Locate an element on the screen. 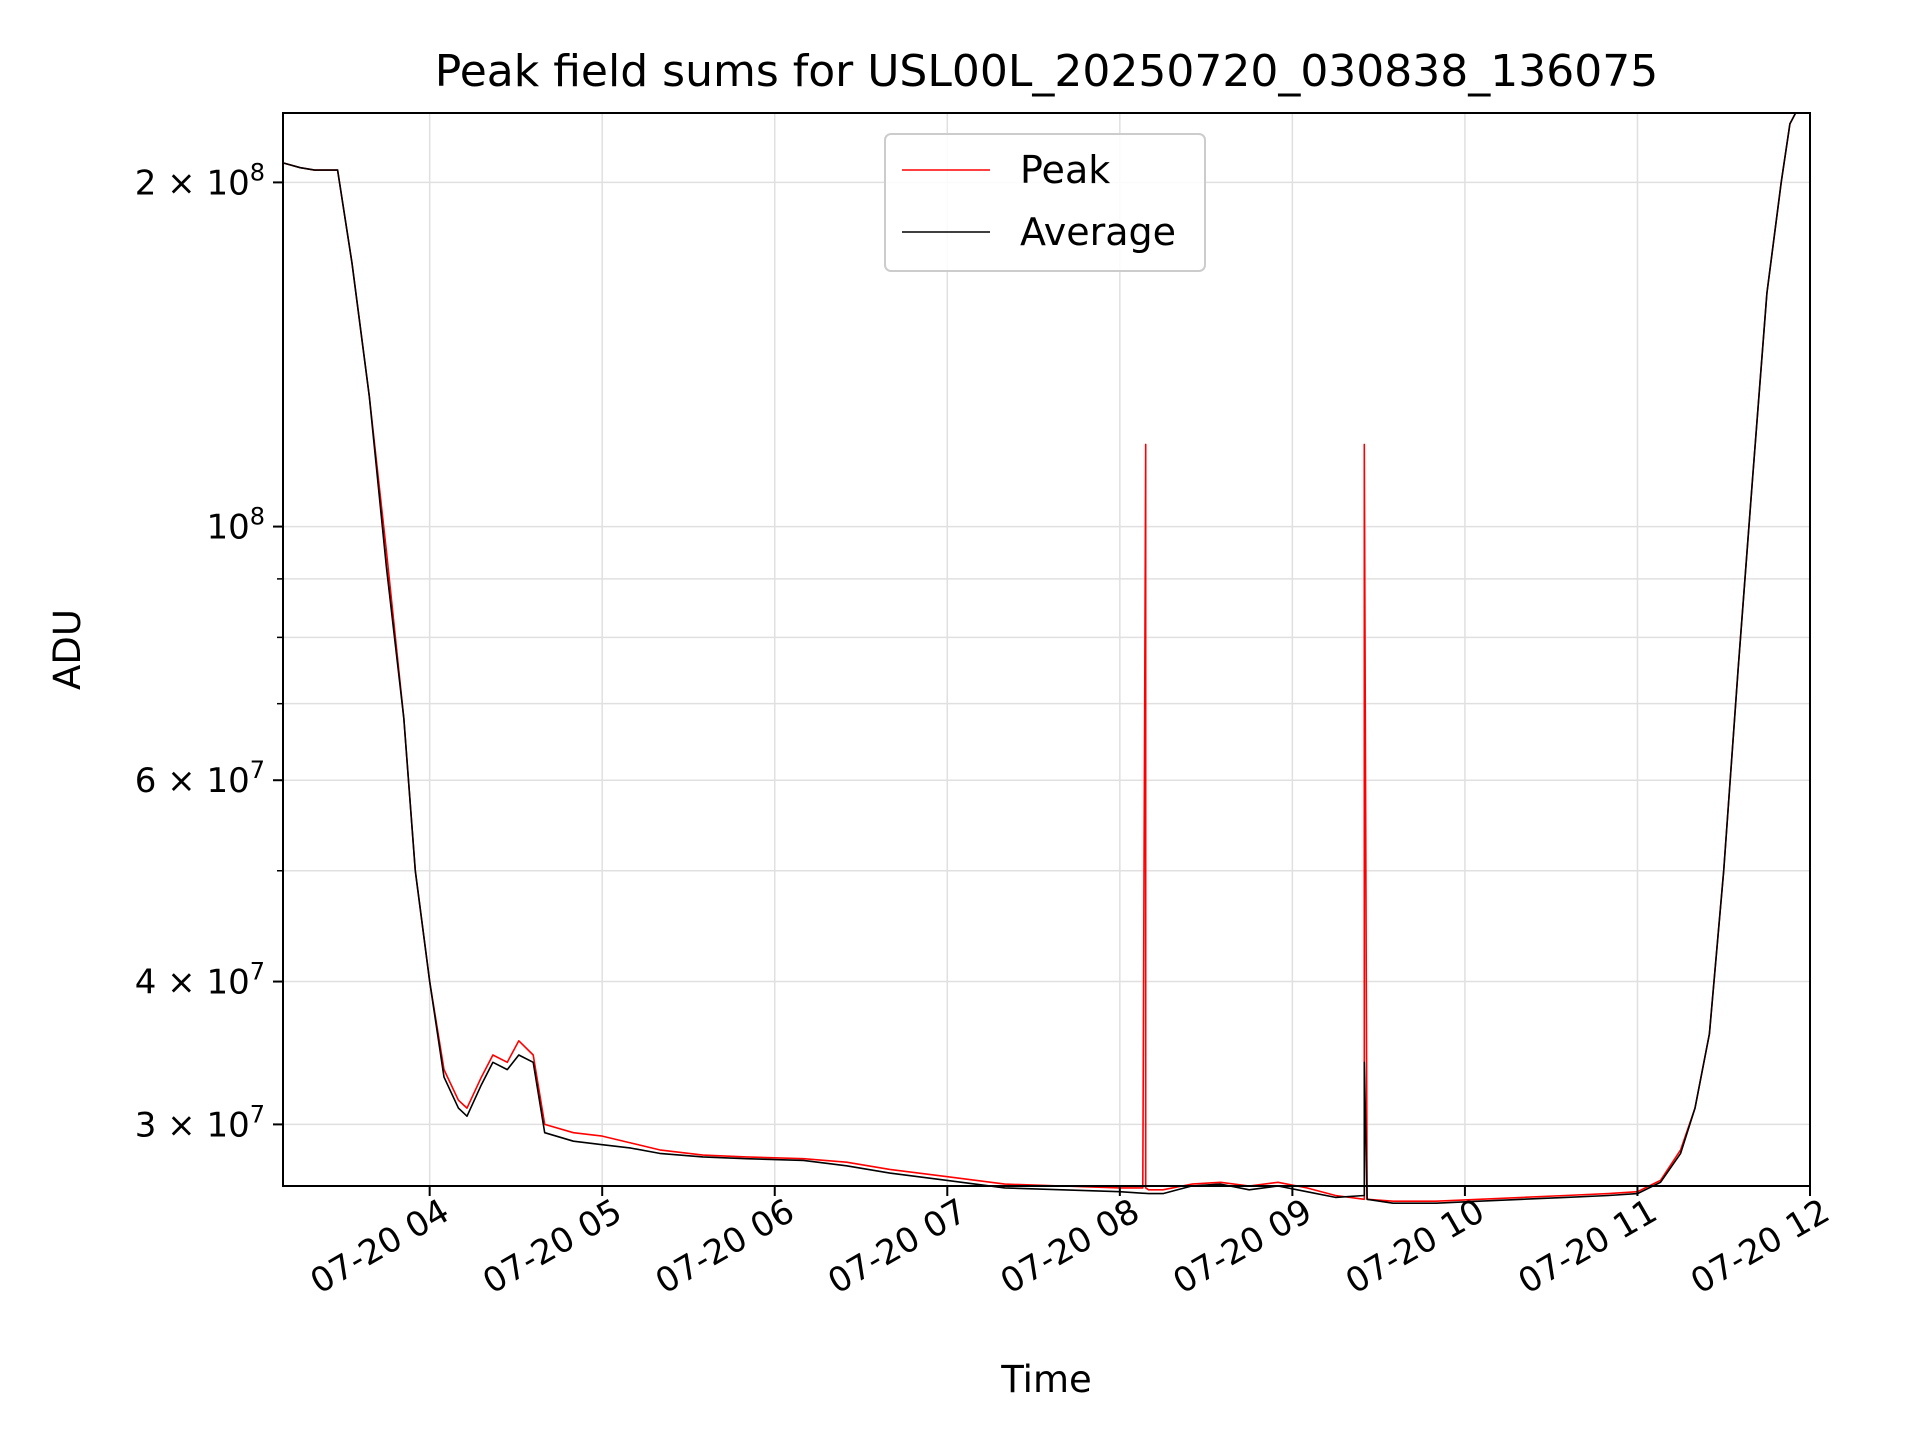  x-tick-label: 07-20 11 is located at coordinates (1588, 1246).